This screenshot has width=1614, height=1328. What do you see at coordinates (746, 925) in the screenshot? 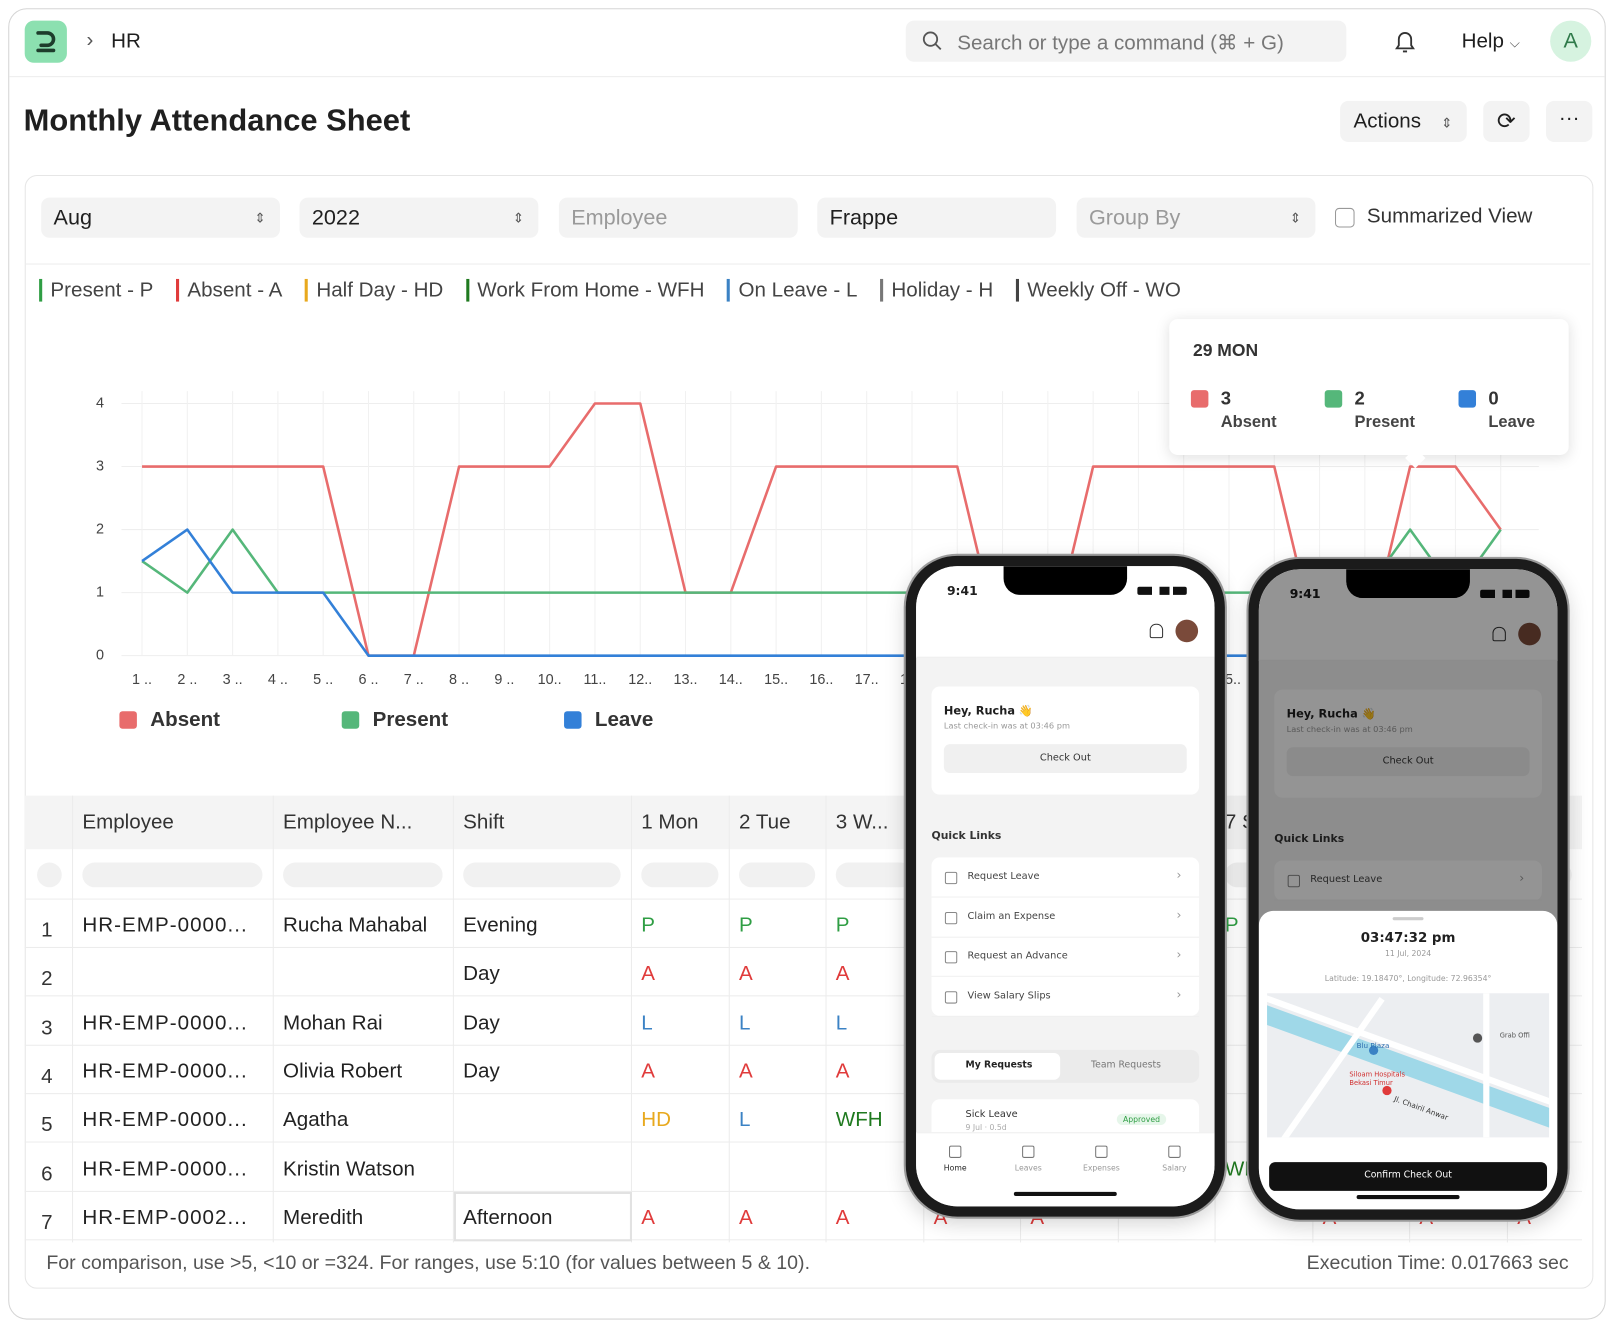
I see `table-cell: P` at bounding box center [746, 925].